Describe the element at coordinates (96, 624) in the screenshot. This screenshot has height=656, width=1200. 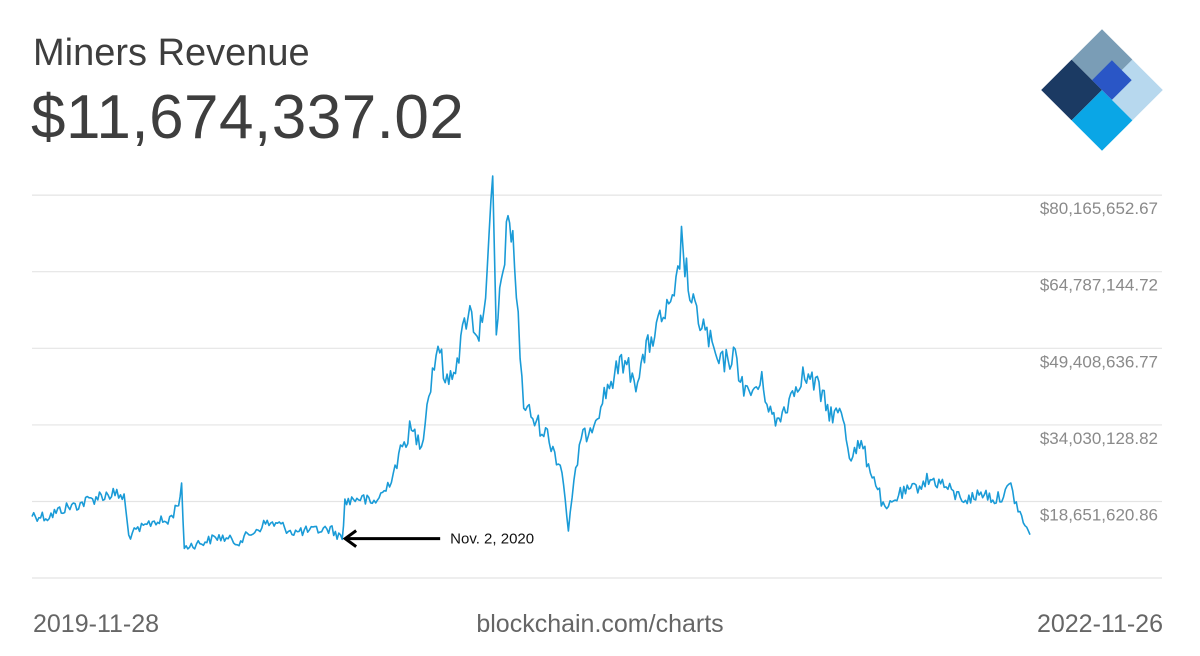
I see `x-axis-start-label: 2019-11-28` at that location.